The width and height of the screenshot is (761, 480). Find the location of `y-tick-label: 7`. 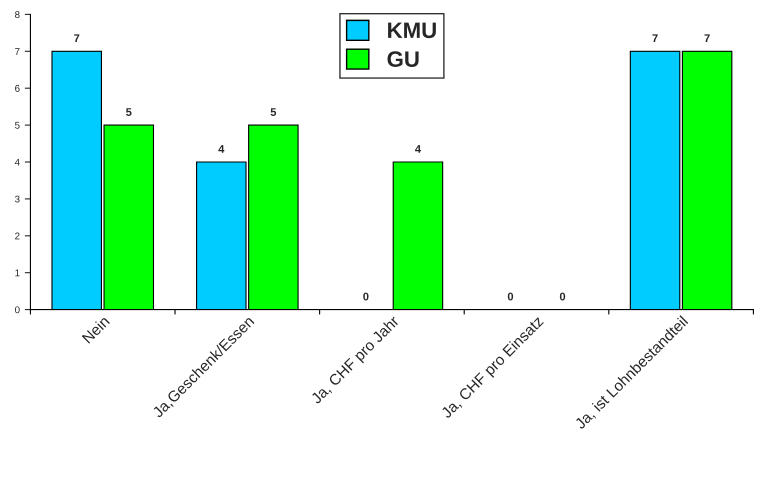

y-tick-label: 7 is located at coordinates (17, 51).